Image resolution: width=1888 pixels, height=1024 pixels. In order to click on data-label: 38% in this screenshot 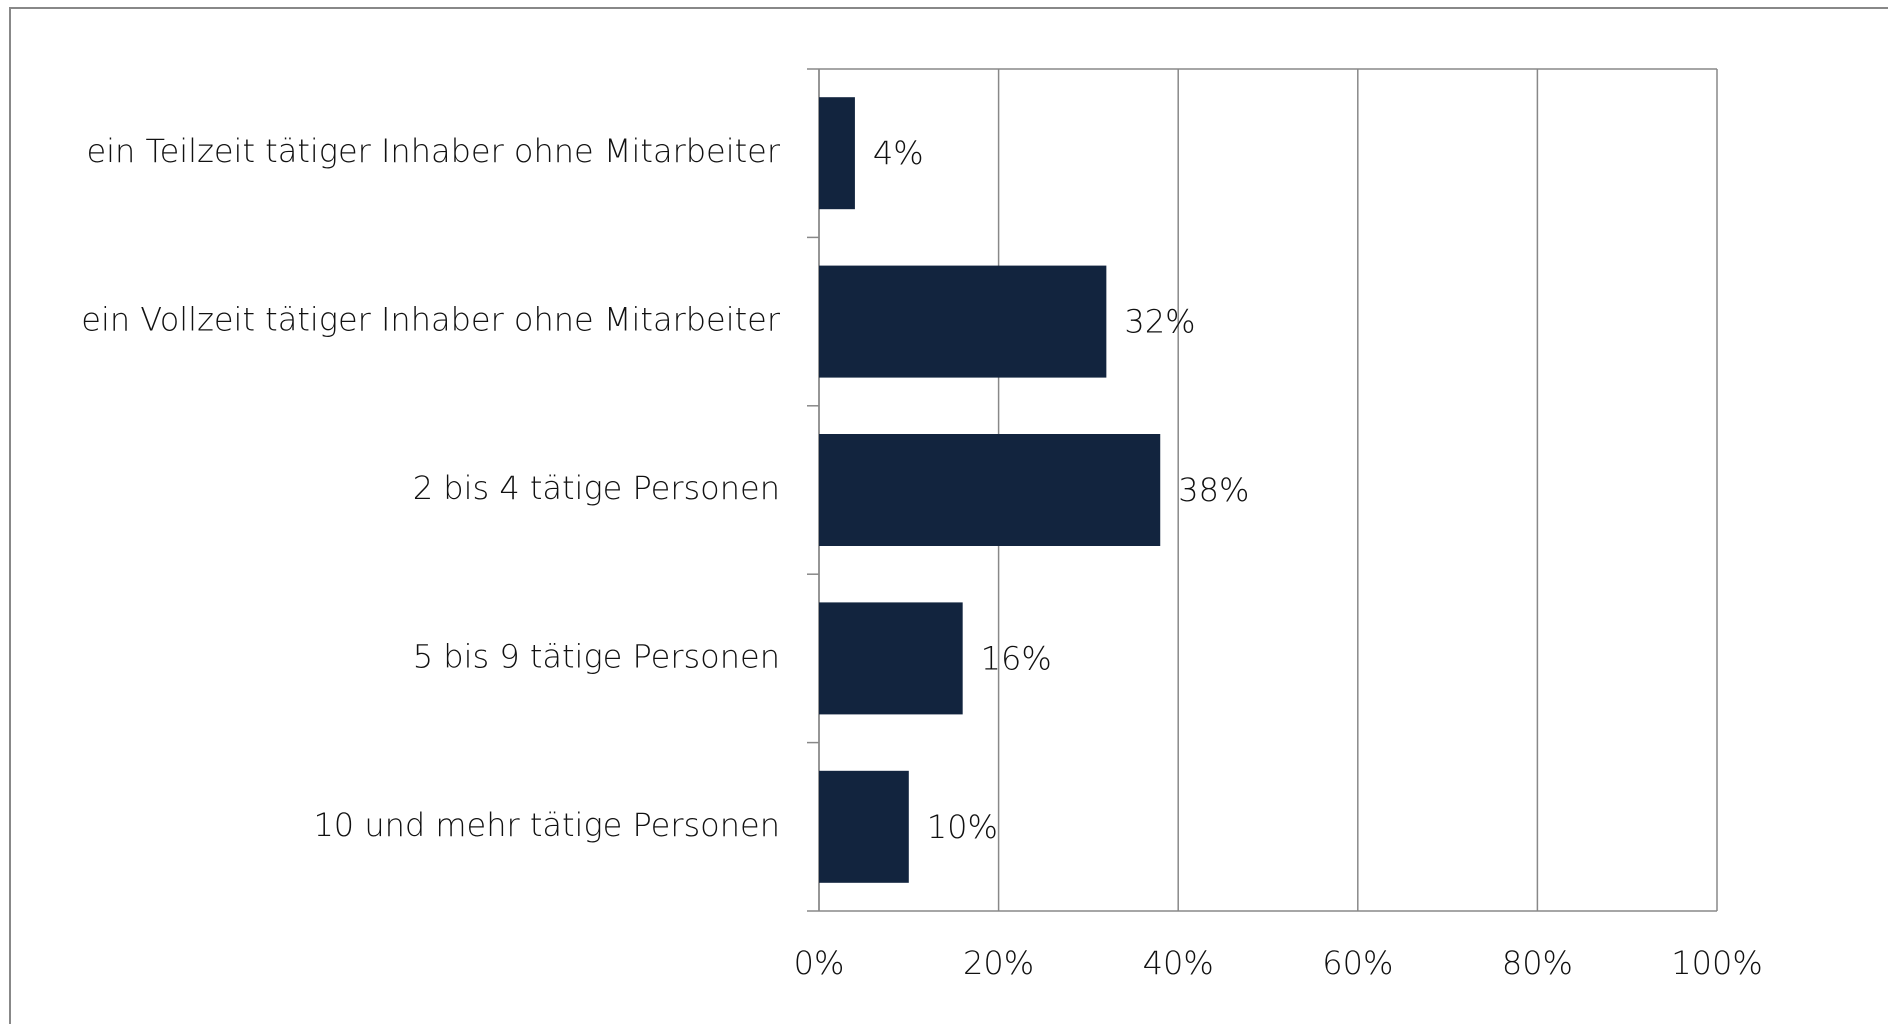, I will do `click(1213, 490)`.